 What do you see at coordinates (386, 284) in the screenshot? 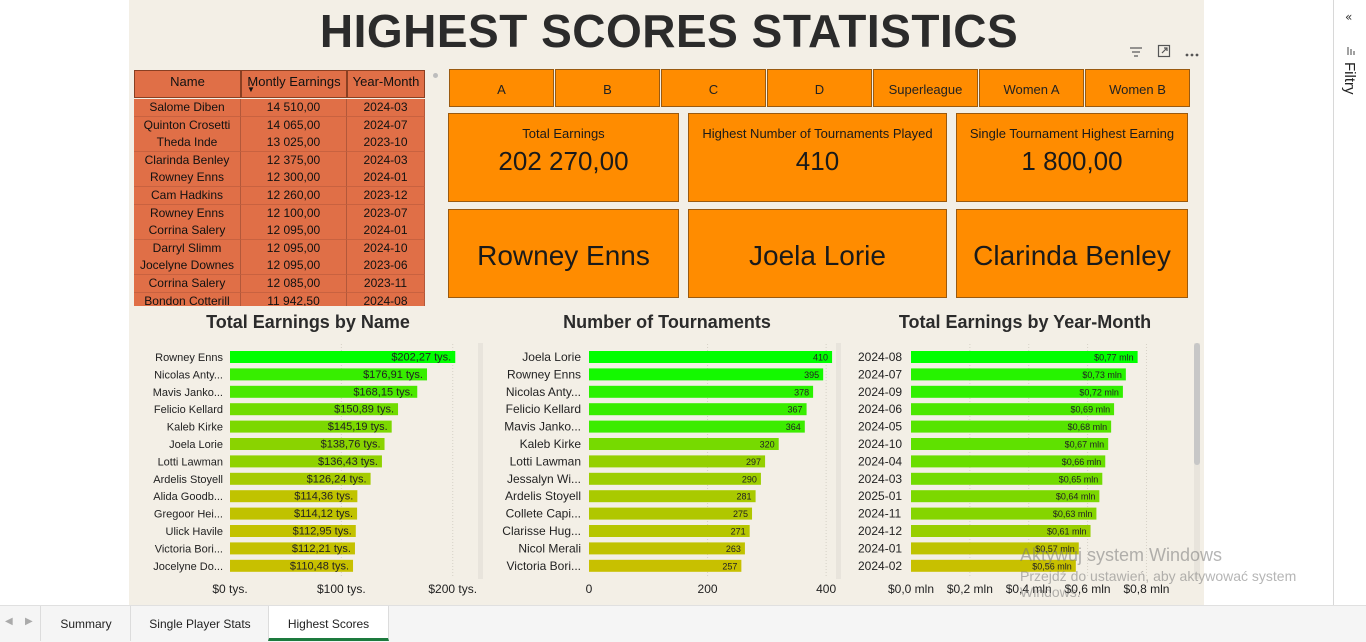
I see `cell-year-month: 2023-11` at bounding box center [386, 284].